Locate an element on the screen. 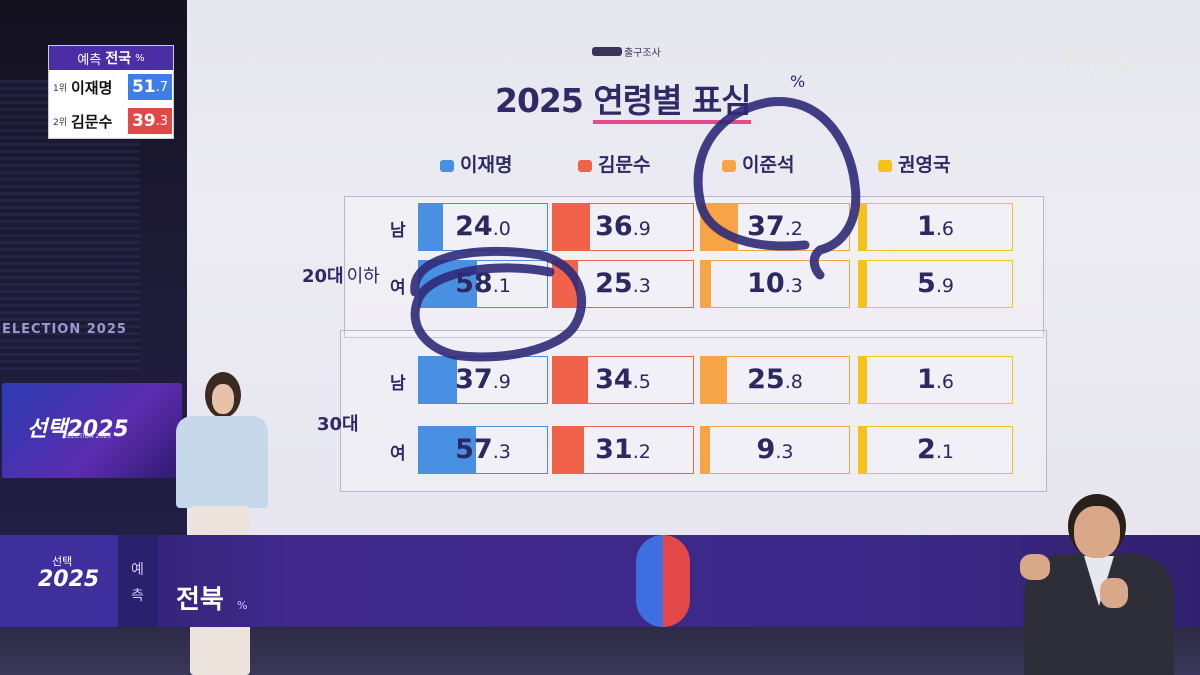  mbc-logo: MBC is located at coordinates (1098, 59).